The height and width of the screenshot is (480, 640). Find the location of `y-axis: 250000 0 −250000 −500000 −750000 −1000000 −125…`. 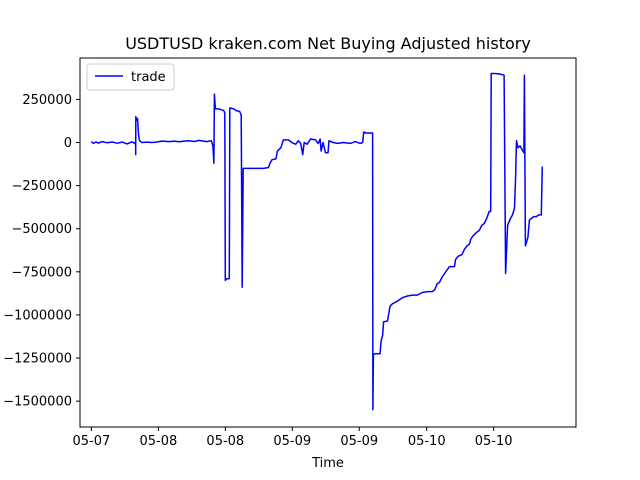

y-axis: 250000 0 −250000 −500000 −750000 −1000000 −125… is located at coordinates (41, 251).